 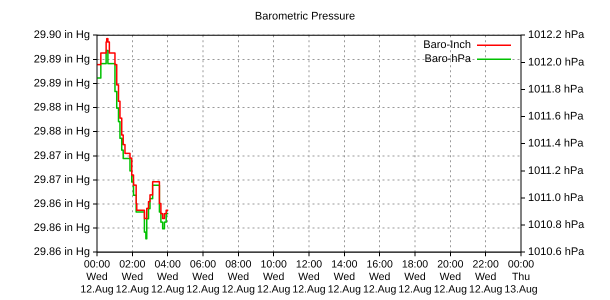 What do you see at coordinates (62, 35) in the screenshot?
I see `y-tick-label: 29.90 in Hg` at bounding box center [62, 35].